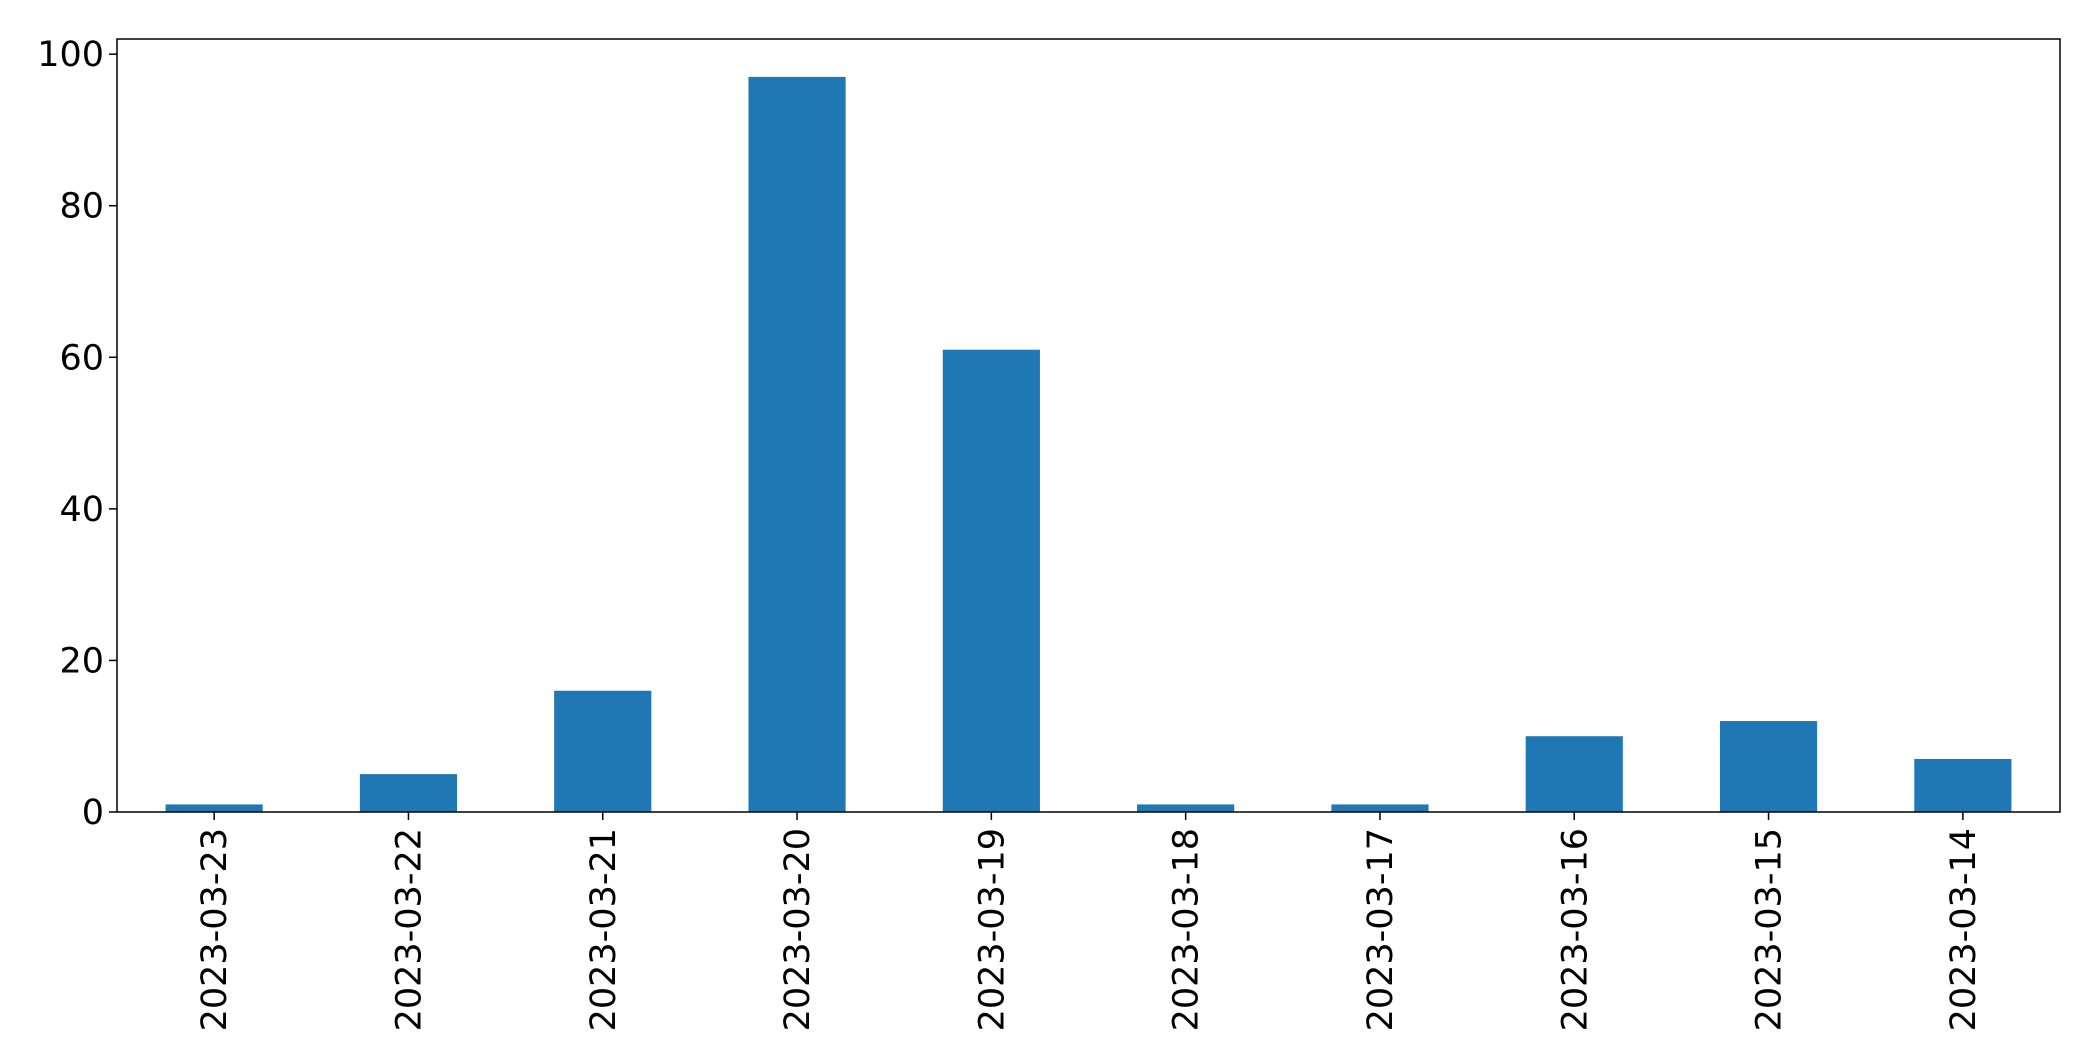  Describe the element at coordinates (1187, 929) in the screenshot. I see `x-tick-label: 2023-03-18` at that location.